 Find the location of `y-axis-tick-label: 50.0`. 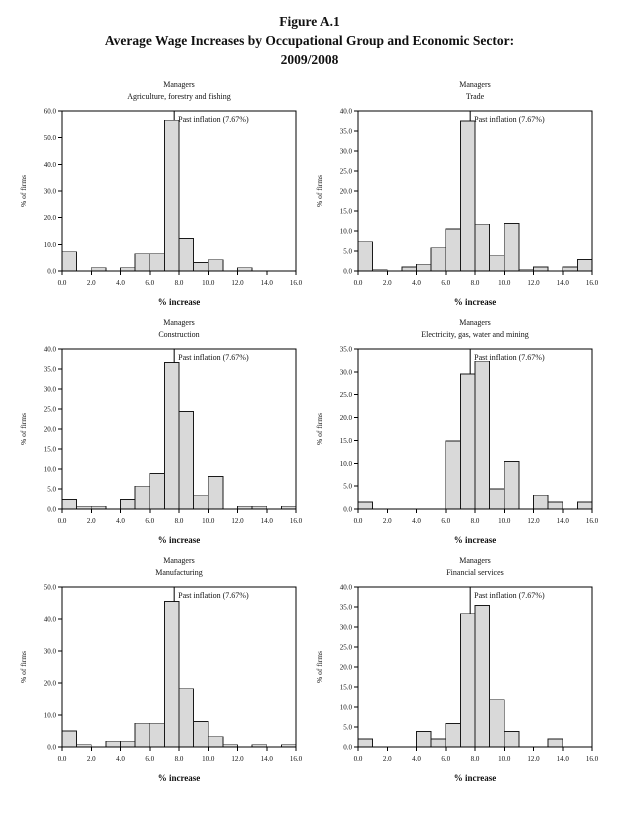

y-axis-tick-label: 50.0 is located at coordinates (50, 588).